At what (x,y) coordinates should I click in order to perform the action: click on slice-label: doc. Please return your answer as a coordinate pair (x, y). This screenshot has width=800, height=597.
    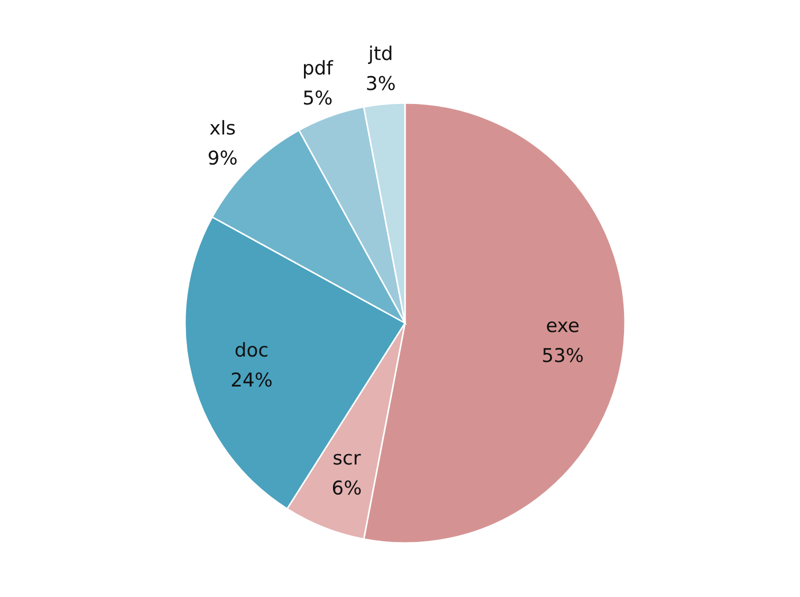
    Looking at the image, I should click on (251, 350).